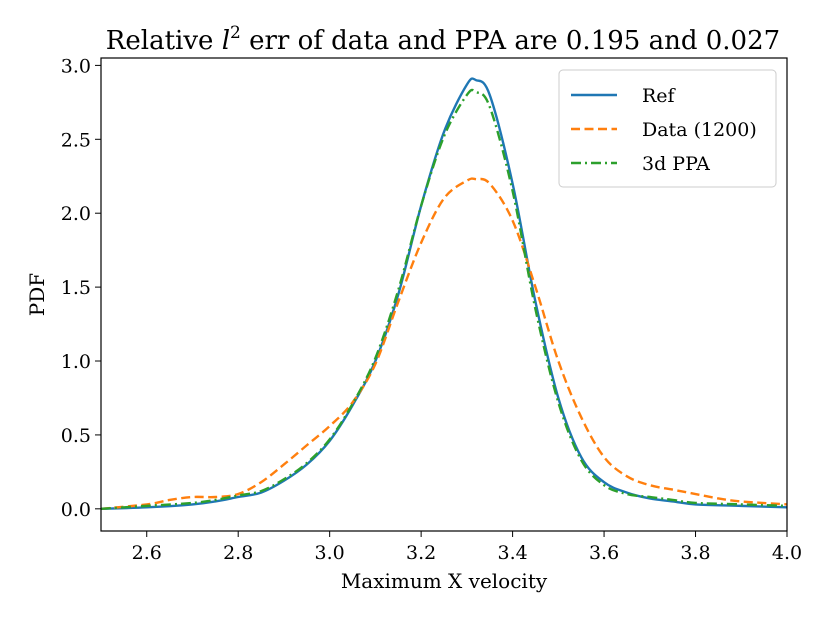 This screenshot has width=830, height=623. What do you see at coordinates (512, 553) in the screenshot?
I see `x-tick-label: 3.4` at bounding box center [512, 553].